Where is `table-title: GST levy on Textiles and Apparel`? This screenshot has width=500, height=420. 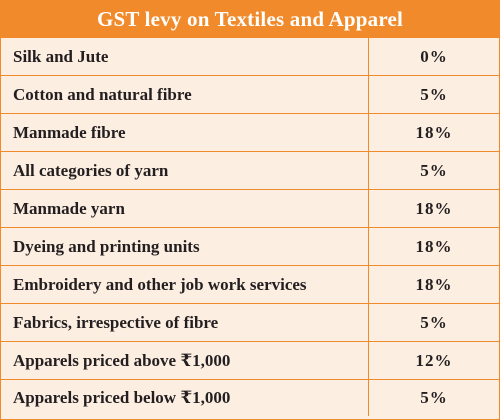 table-title: GST levy on Textiles and Apparel is located at coordinates (250, 19).